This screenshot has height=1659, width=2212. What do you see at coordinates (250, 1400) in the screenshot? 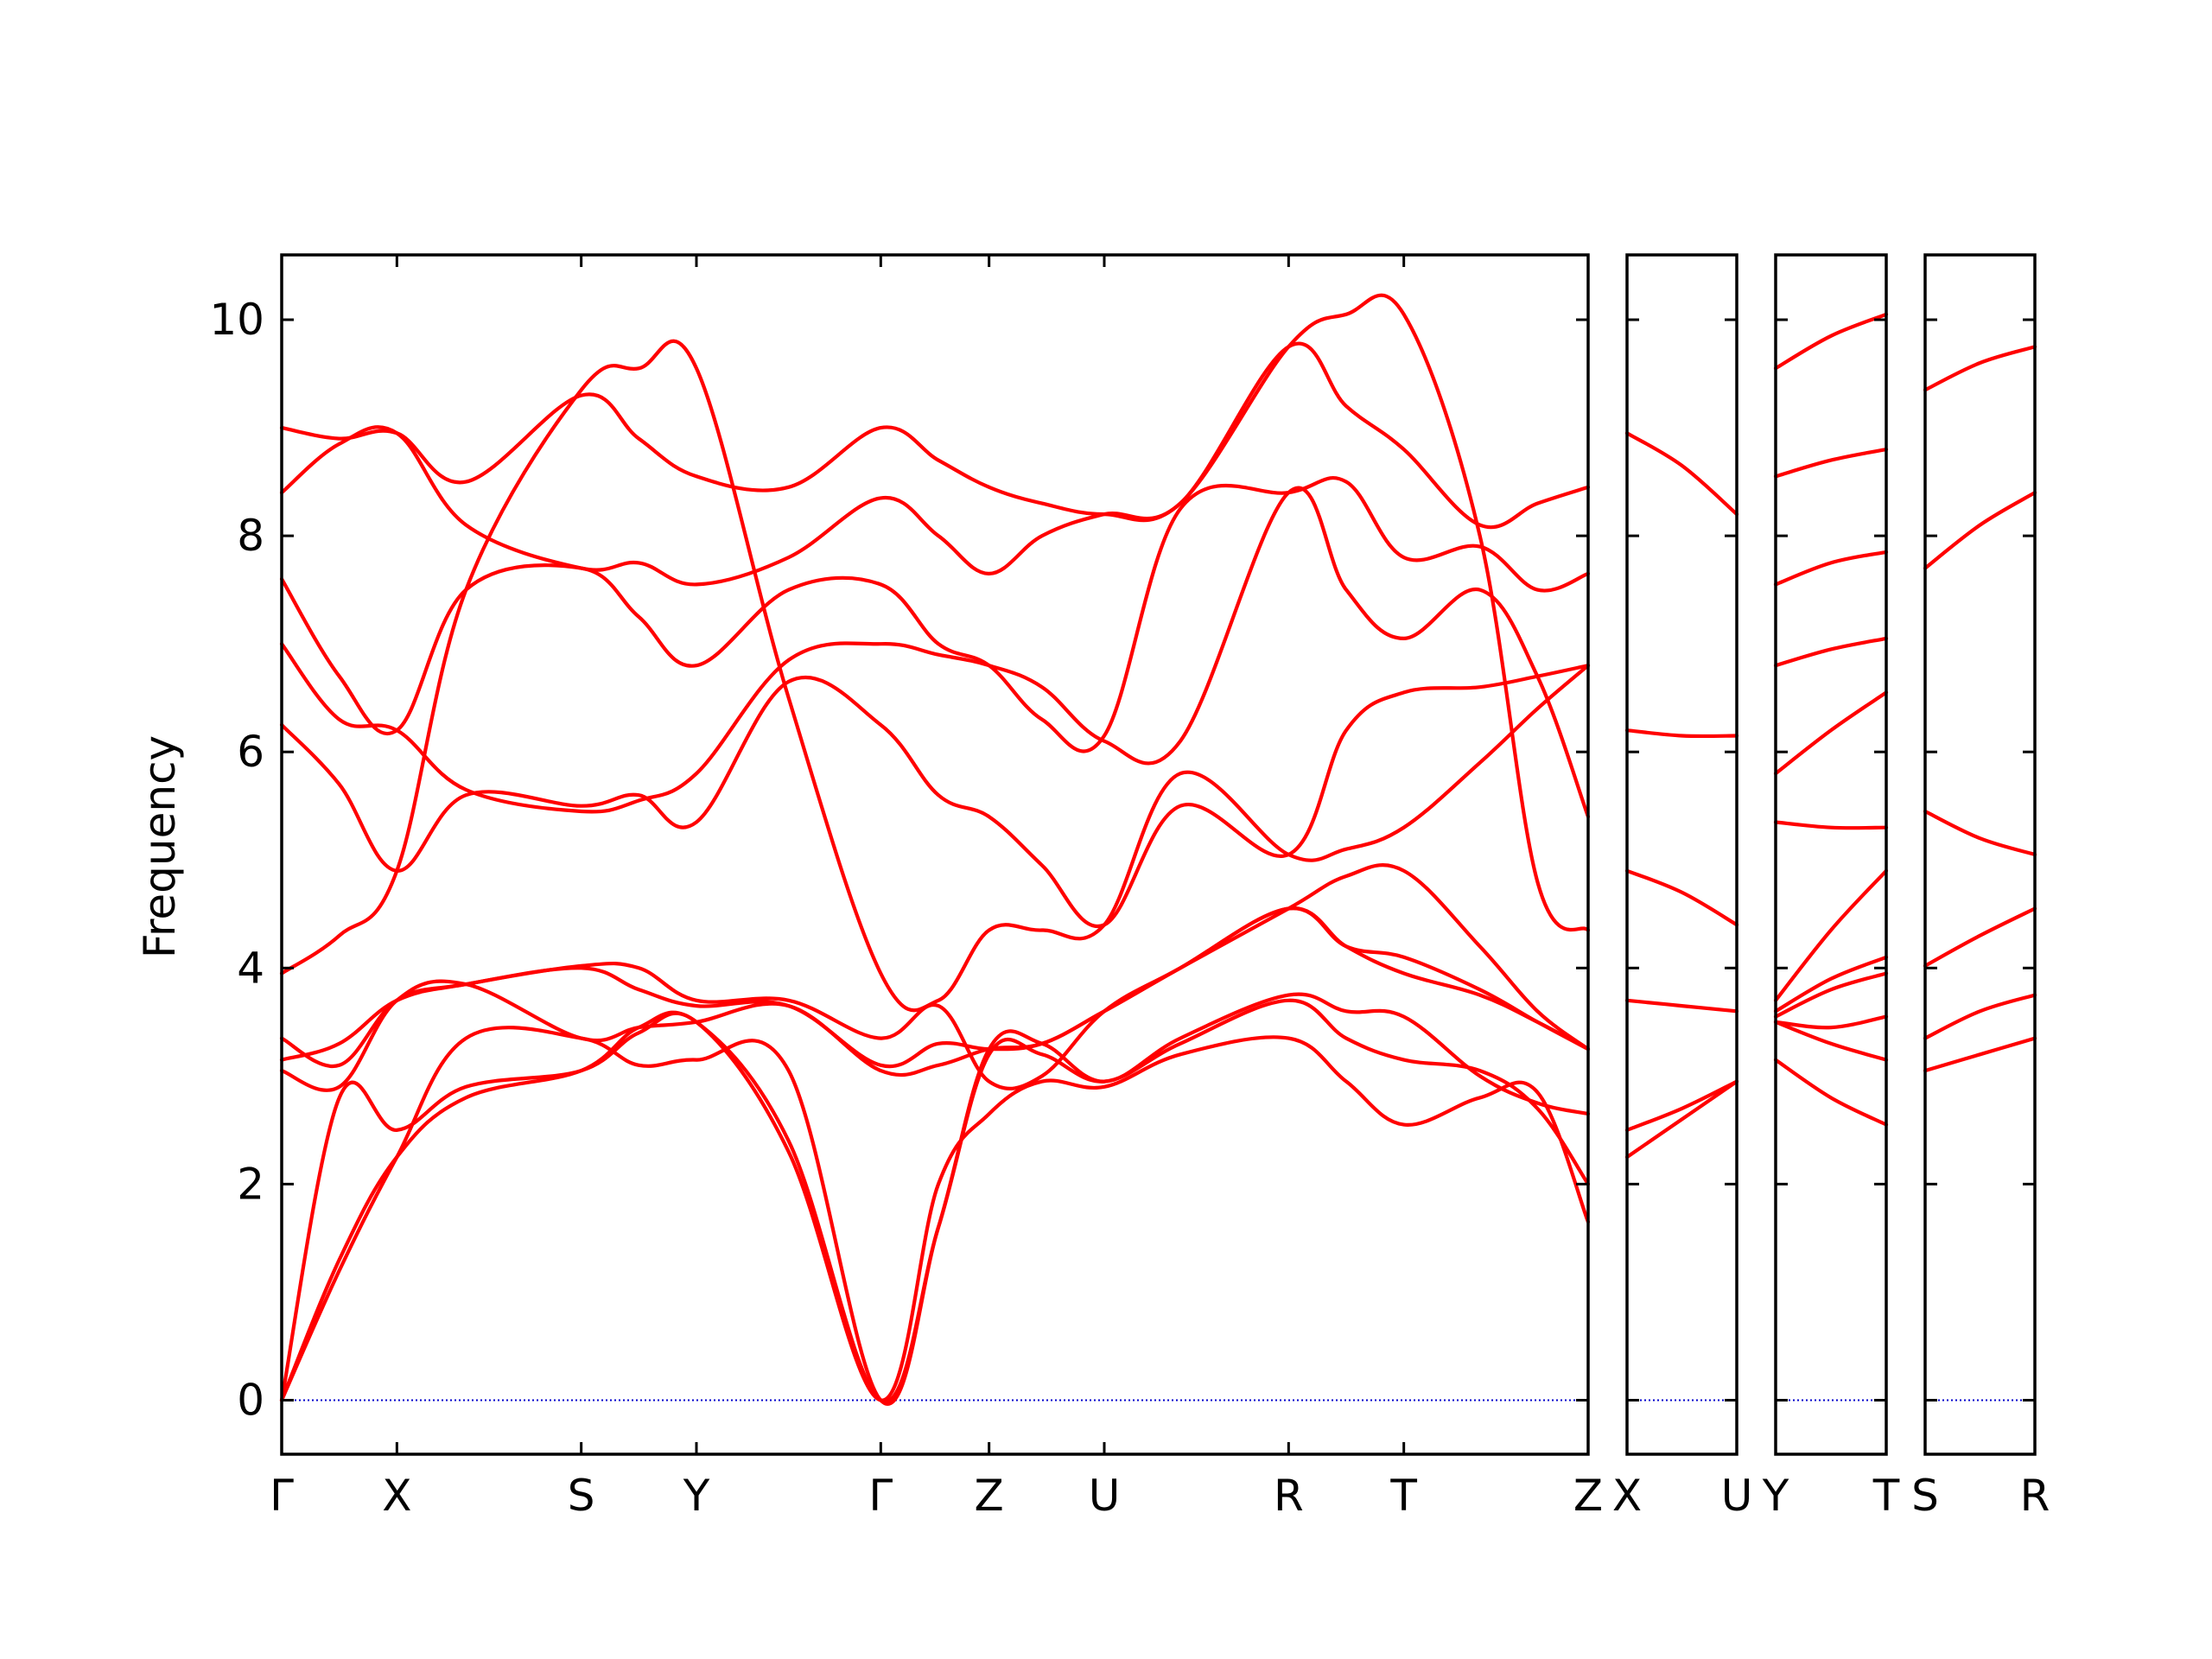
I see `y-tick-label: 0` at bounding box center [250, 1400].